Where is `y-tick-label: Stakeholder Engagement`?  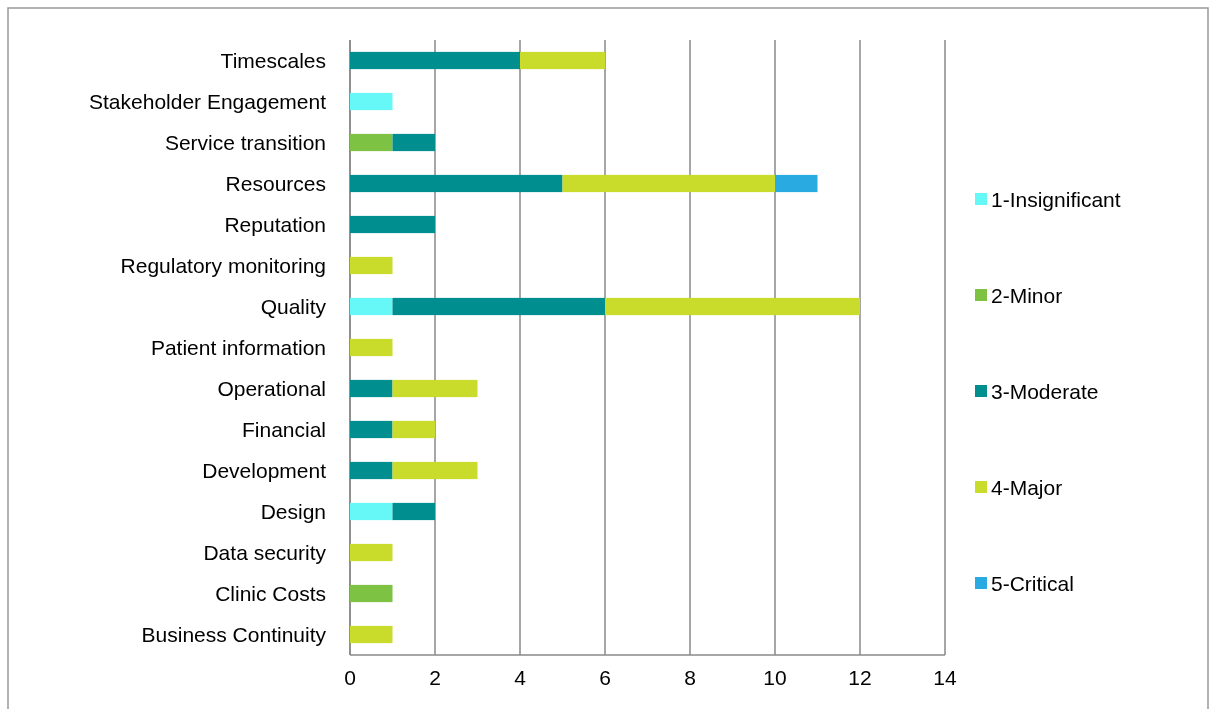
y-tick-label: Stakeholder Engagement is located at coordinates (208, 101).